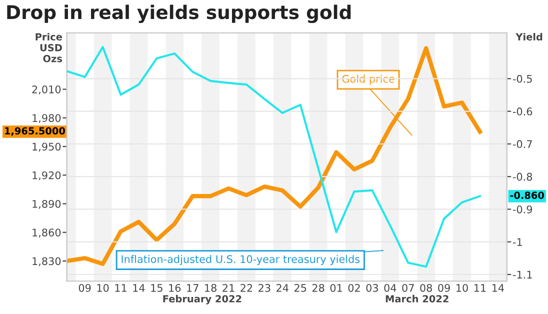 This screenshot has height=314, width=548. I want to click on y-tick-label: 1,950, so click(46, 147).